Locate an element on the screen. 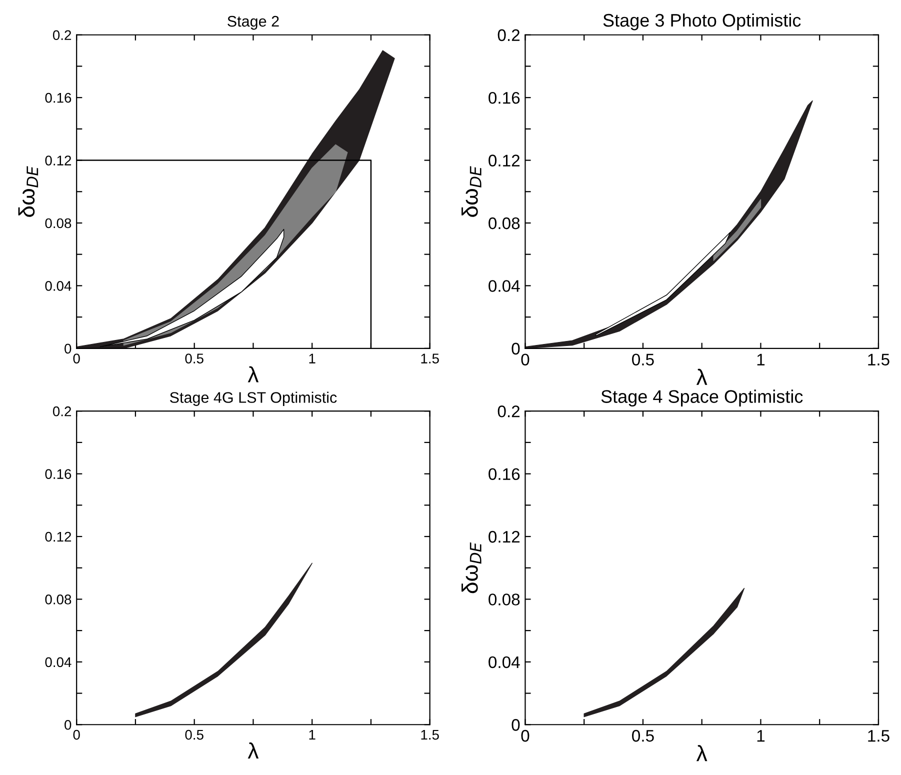 This screenshot has height=775, width=901. chart-title: Stage 4G LST Optimistic is located at coordinates (253, 399).